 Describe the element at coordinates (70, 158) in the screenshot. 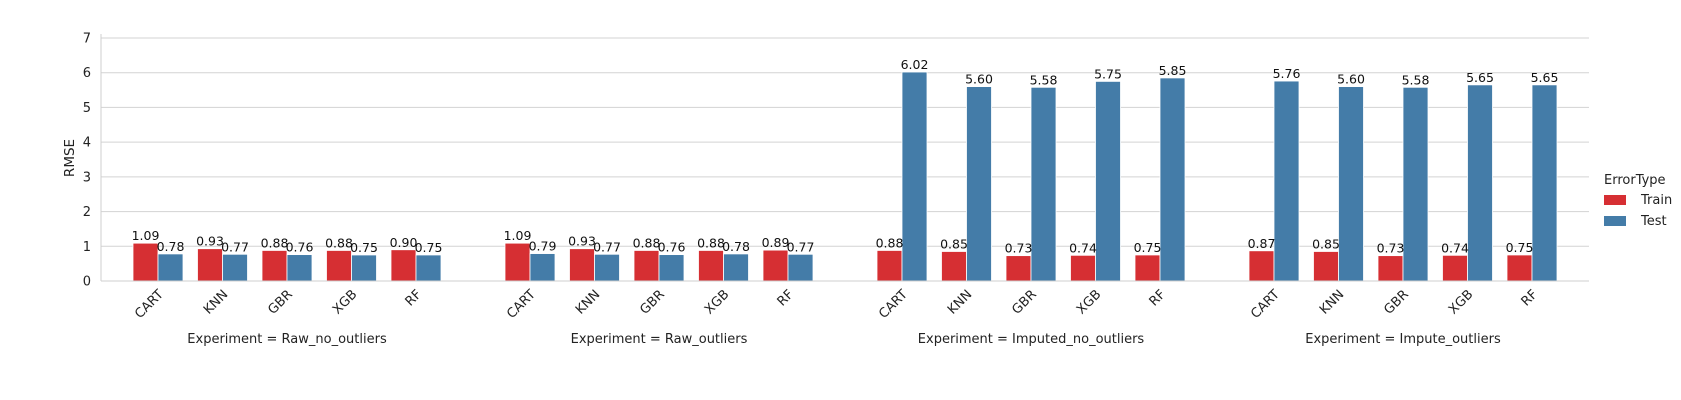

I see `y-axis-title: RMSE` at that location.